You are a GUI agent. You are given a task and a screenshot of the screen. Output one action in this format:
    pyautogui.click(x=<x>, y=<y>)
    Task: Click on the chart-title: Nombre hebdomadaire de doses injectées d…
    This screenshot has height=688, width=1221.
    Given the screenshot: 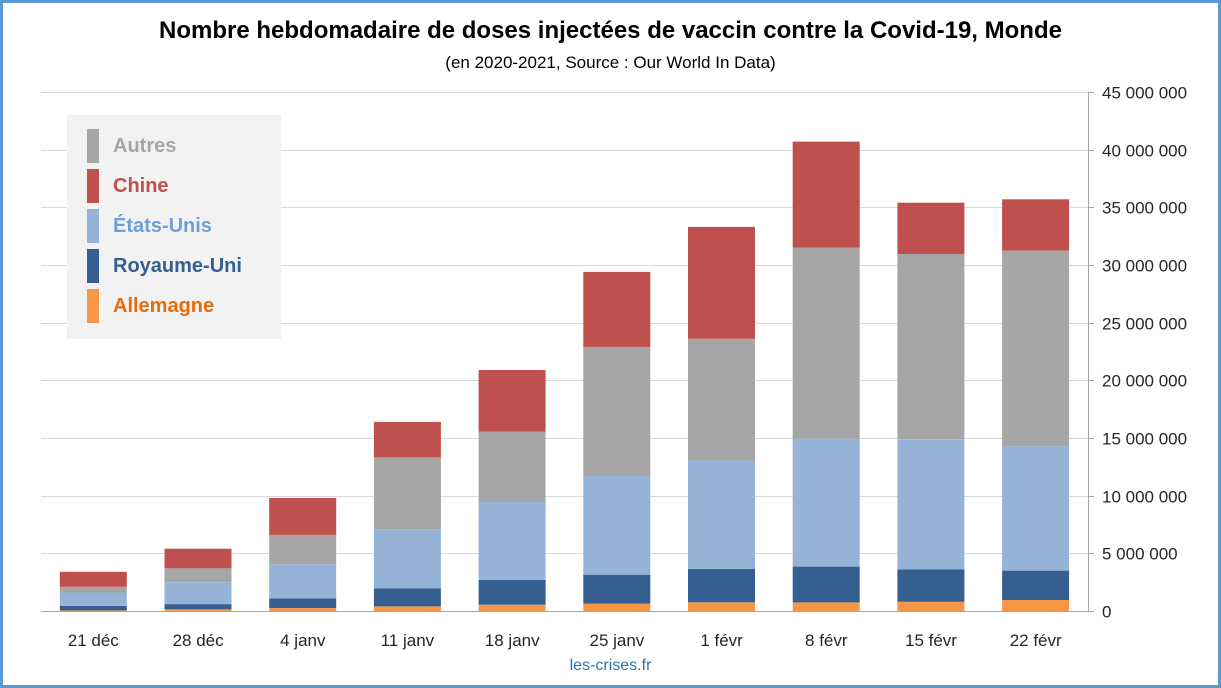 What is the action you would take?
    pyautogui.click(x=610, y=30)
    